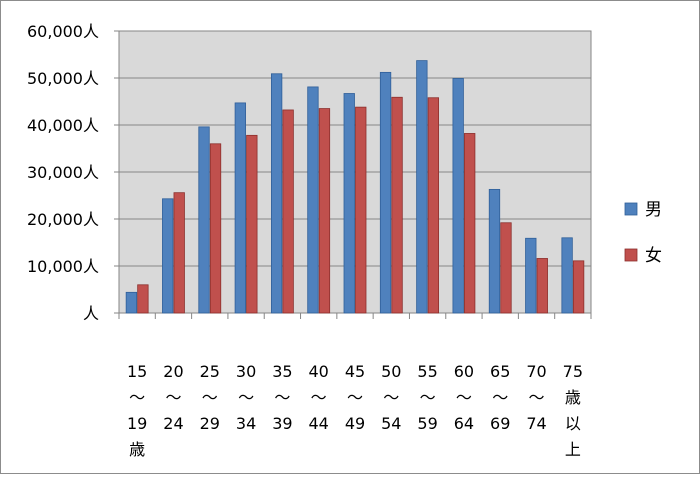  I want to click on x-tick-label: 54, so click(391, 423).